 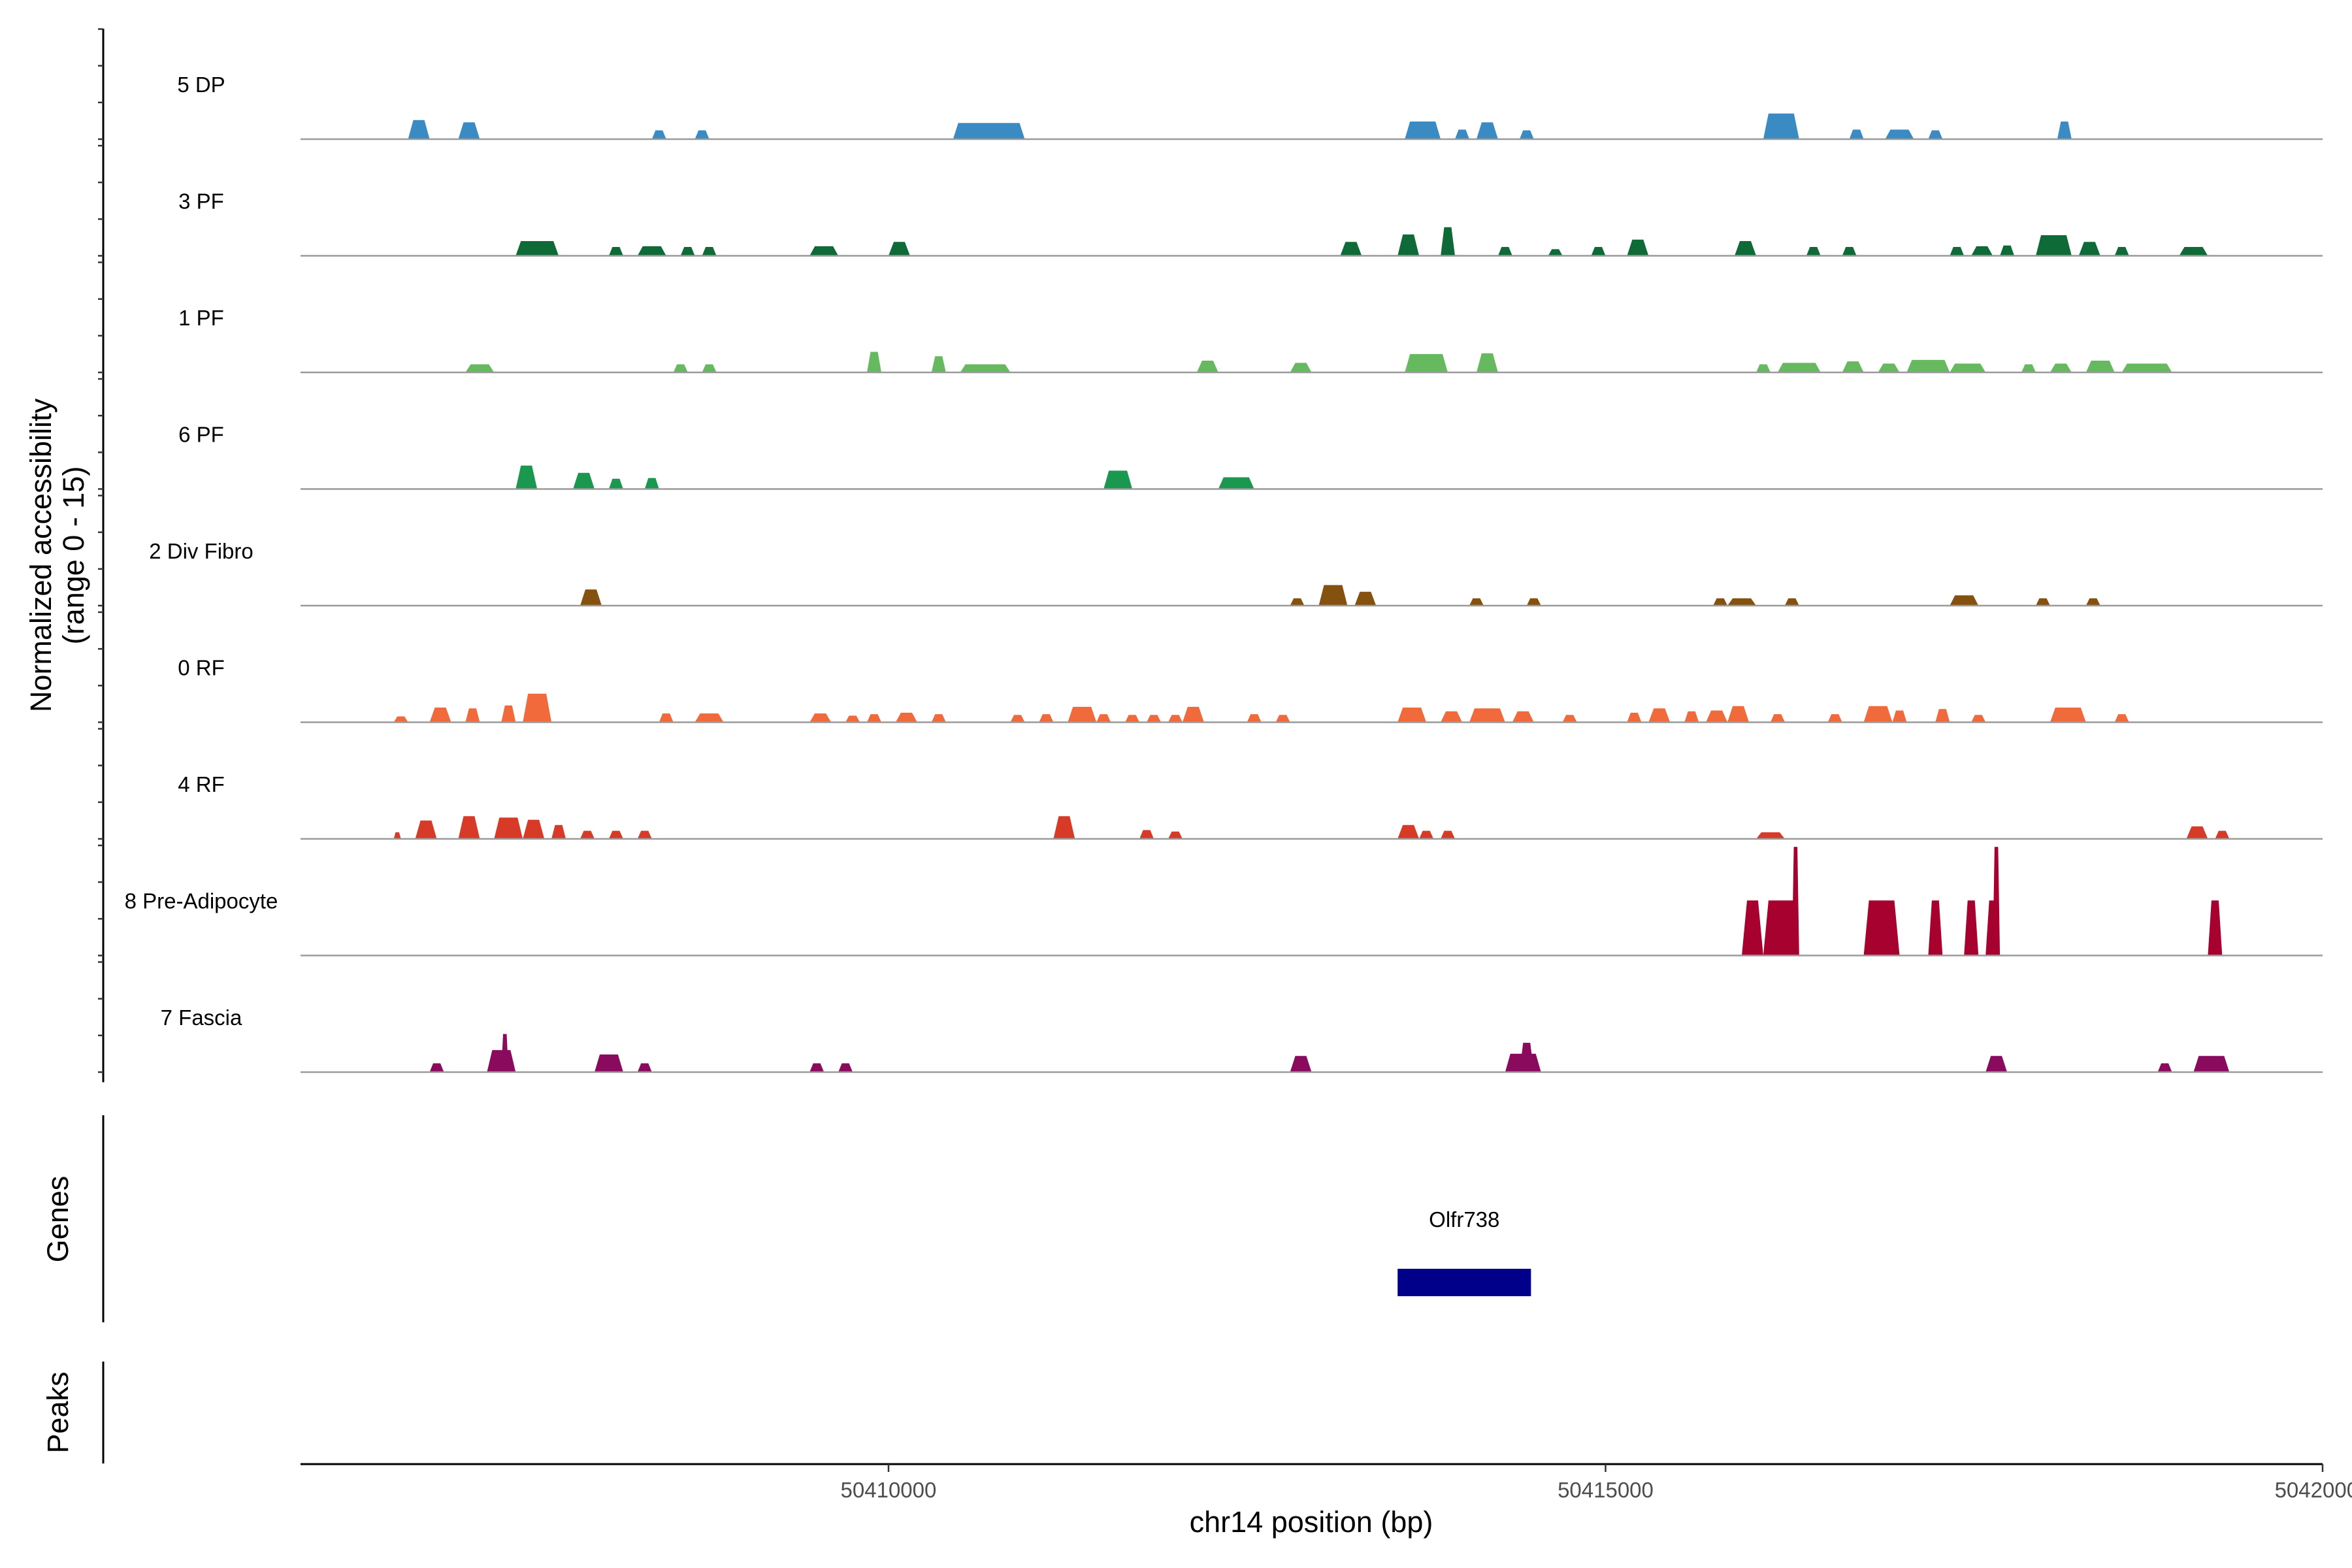 I want to click on track-label: 1 PF, so click(x=201, y=318).